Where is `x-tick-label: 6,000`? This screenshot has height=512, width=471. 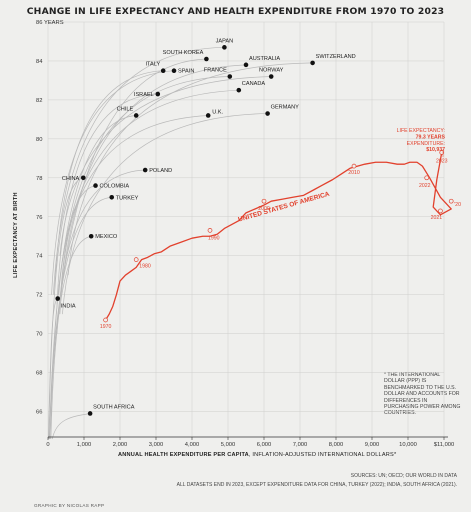
x-tick-label: 6,000 is located at coordinates (264, 445).